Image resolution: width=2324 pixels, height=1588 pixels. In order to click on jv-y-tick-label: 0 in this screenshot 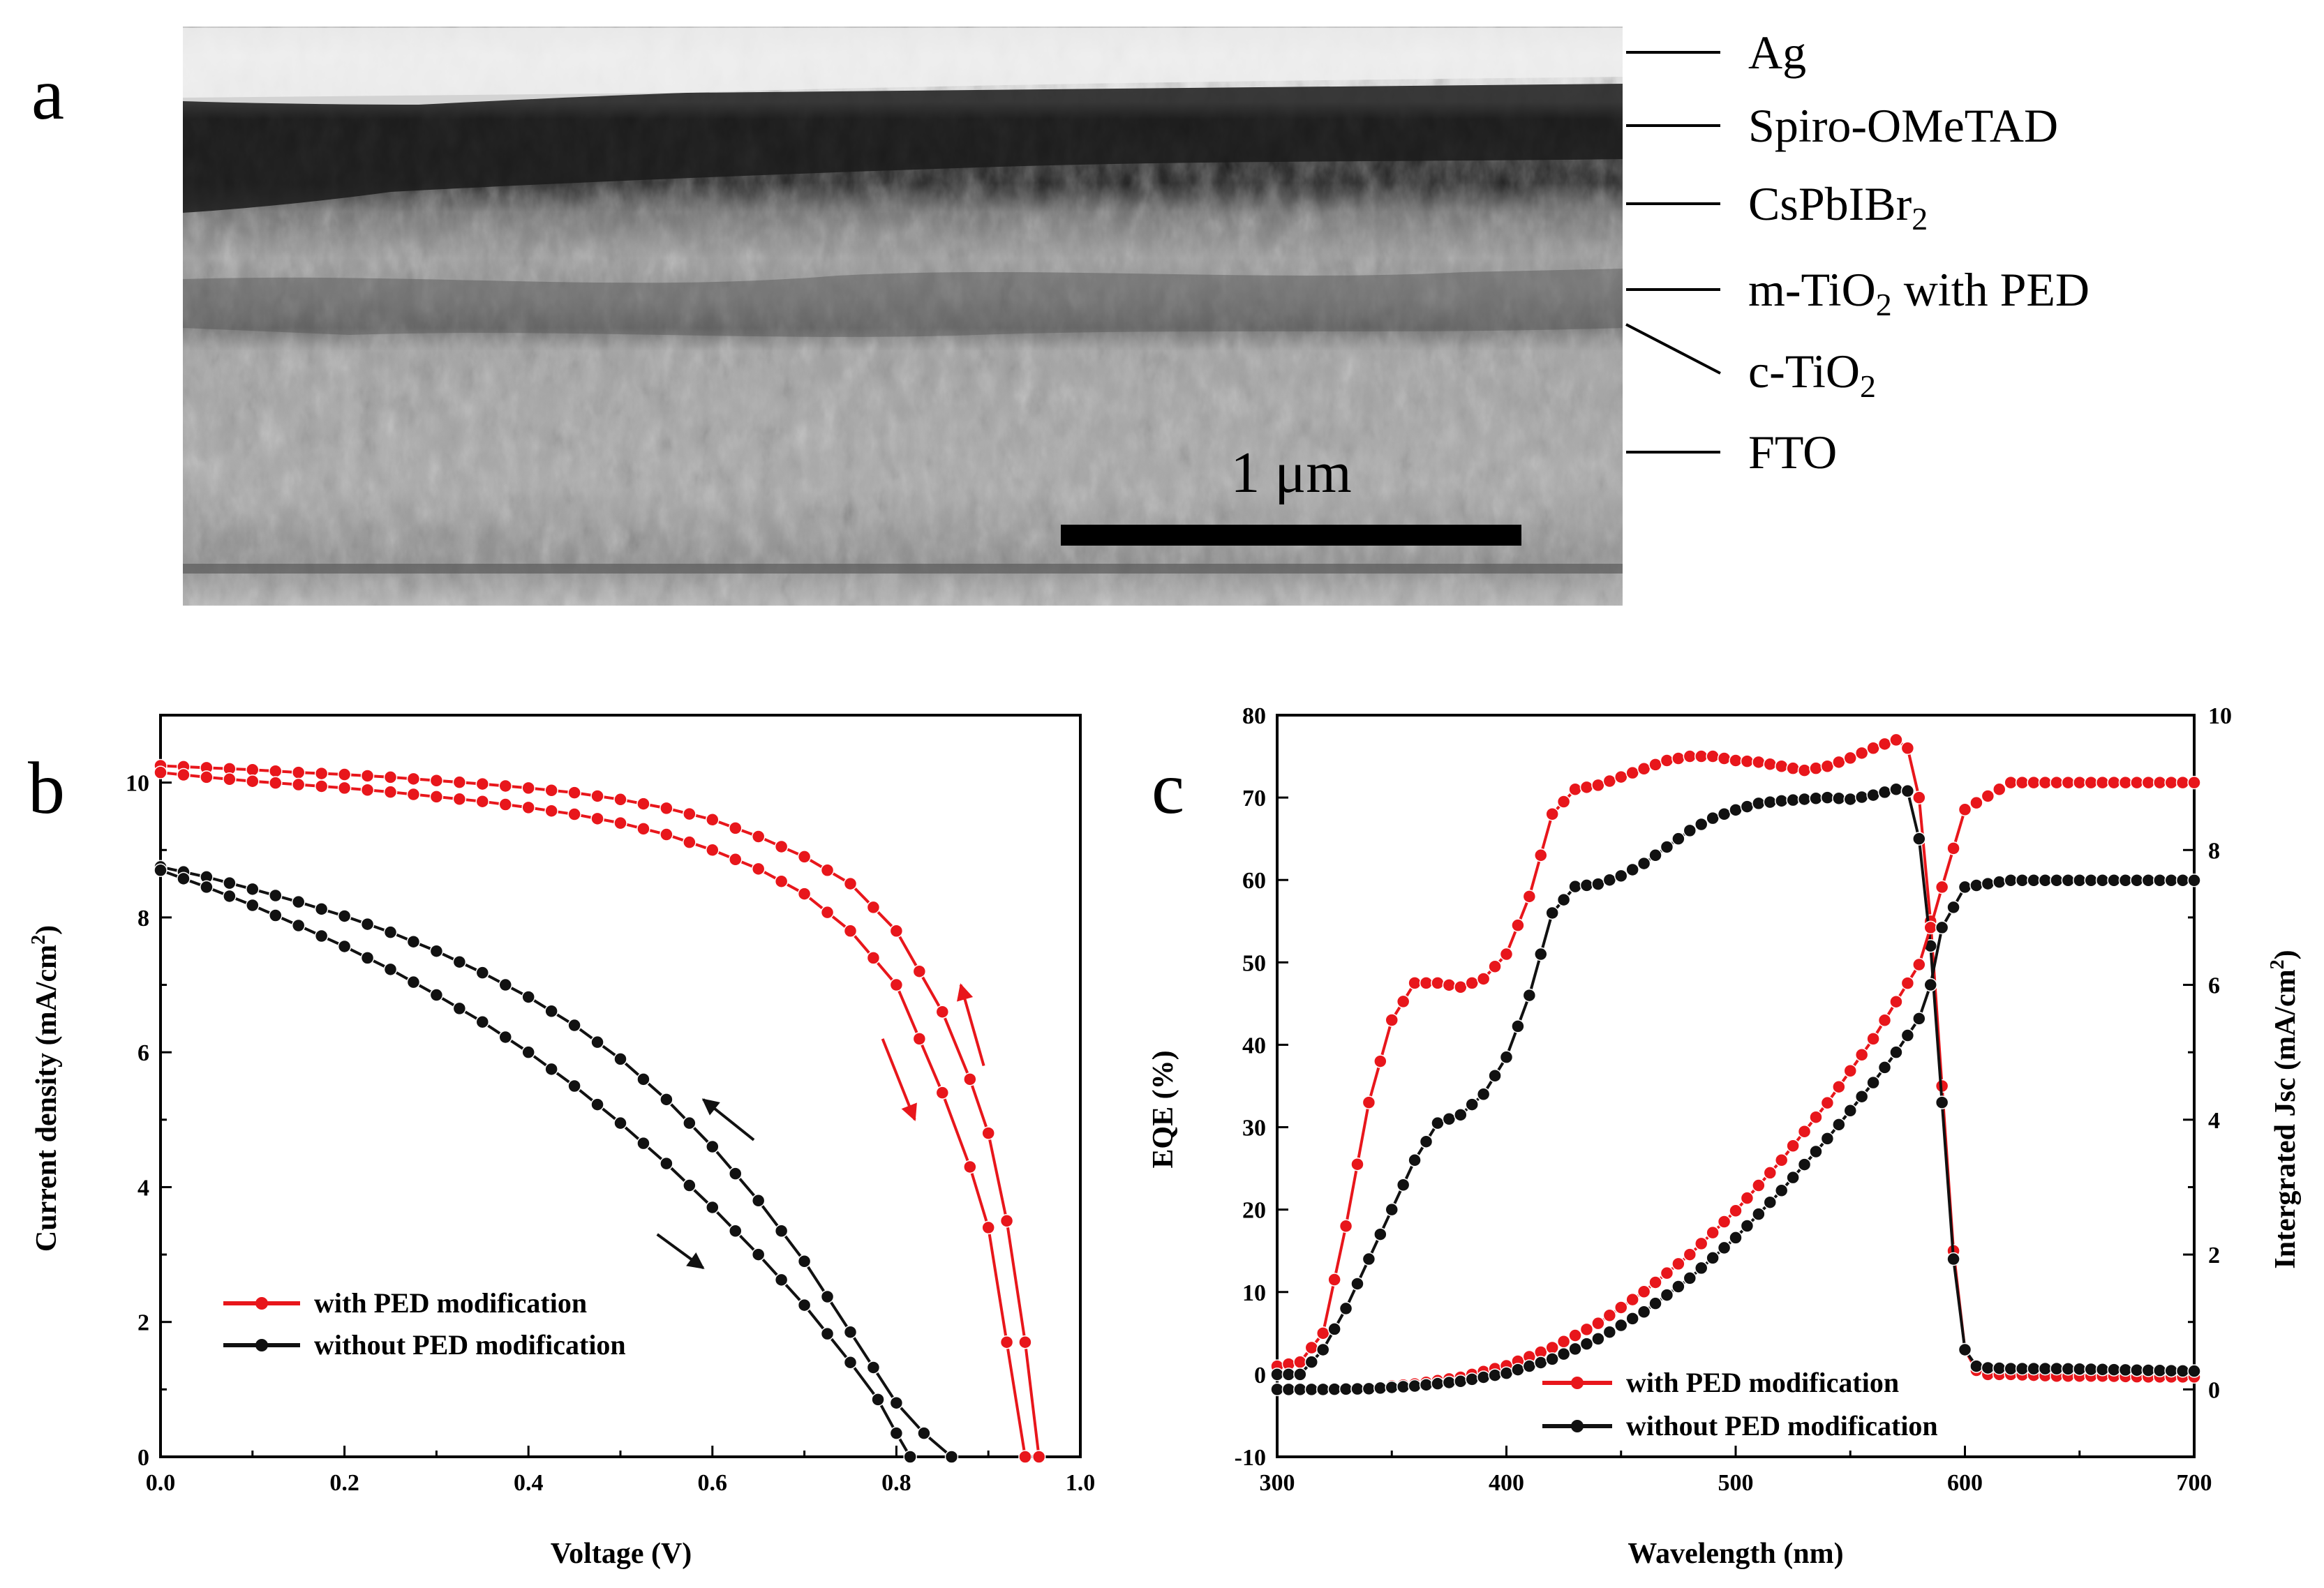, I will do `click(143, 1458)`.